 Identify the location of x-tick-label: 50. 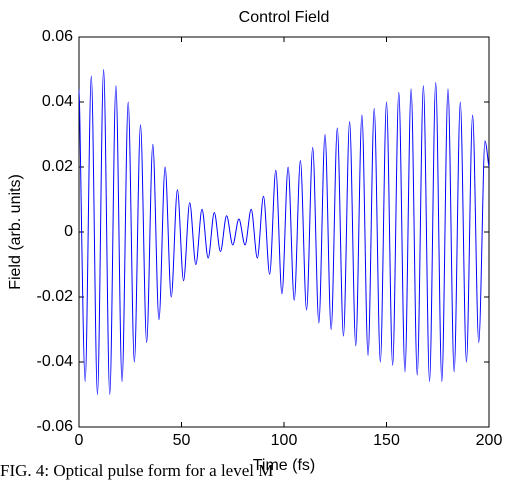
(182, 440).